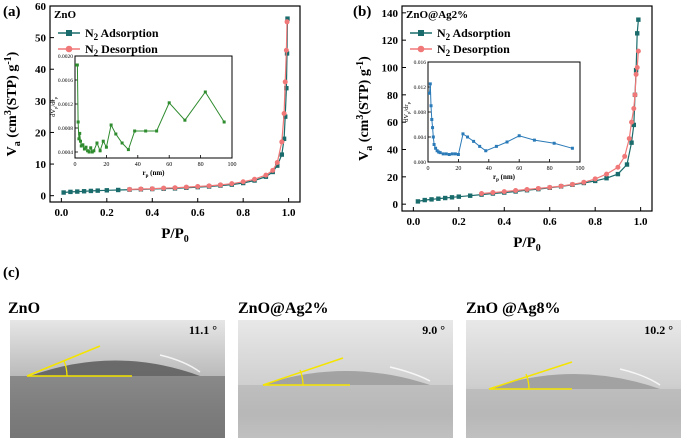  What do you see at coordinates (65, 105) in the screenshot?
I see `inset-y-tick-label: 0.0012` at bounding box center [65, 105].